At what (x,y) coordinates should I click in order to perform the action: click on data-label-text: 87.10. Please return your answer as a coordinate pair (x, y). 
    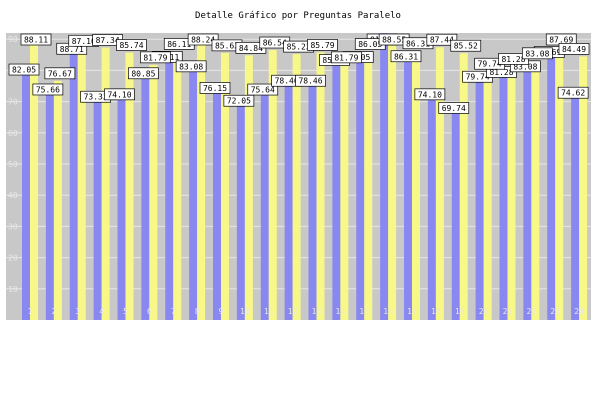
    Looking at the image, I should click on (84, 41).